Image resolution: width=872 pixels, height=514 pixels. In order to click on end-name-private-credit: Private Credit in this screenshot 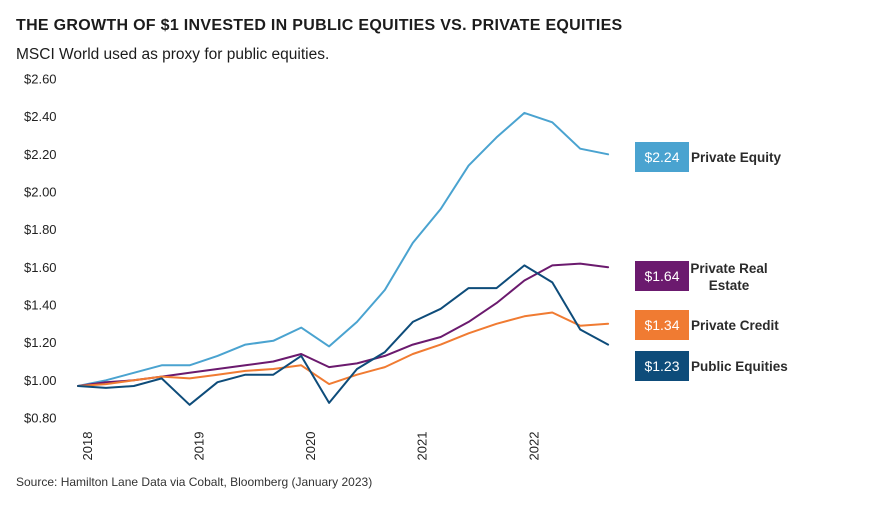, I will do `click(735, 325)`.